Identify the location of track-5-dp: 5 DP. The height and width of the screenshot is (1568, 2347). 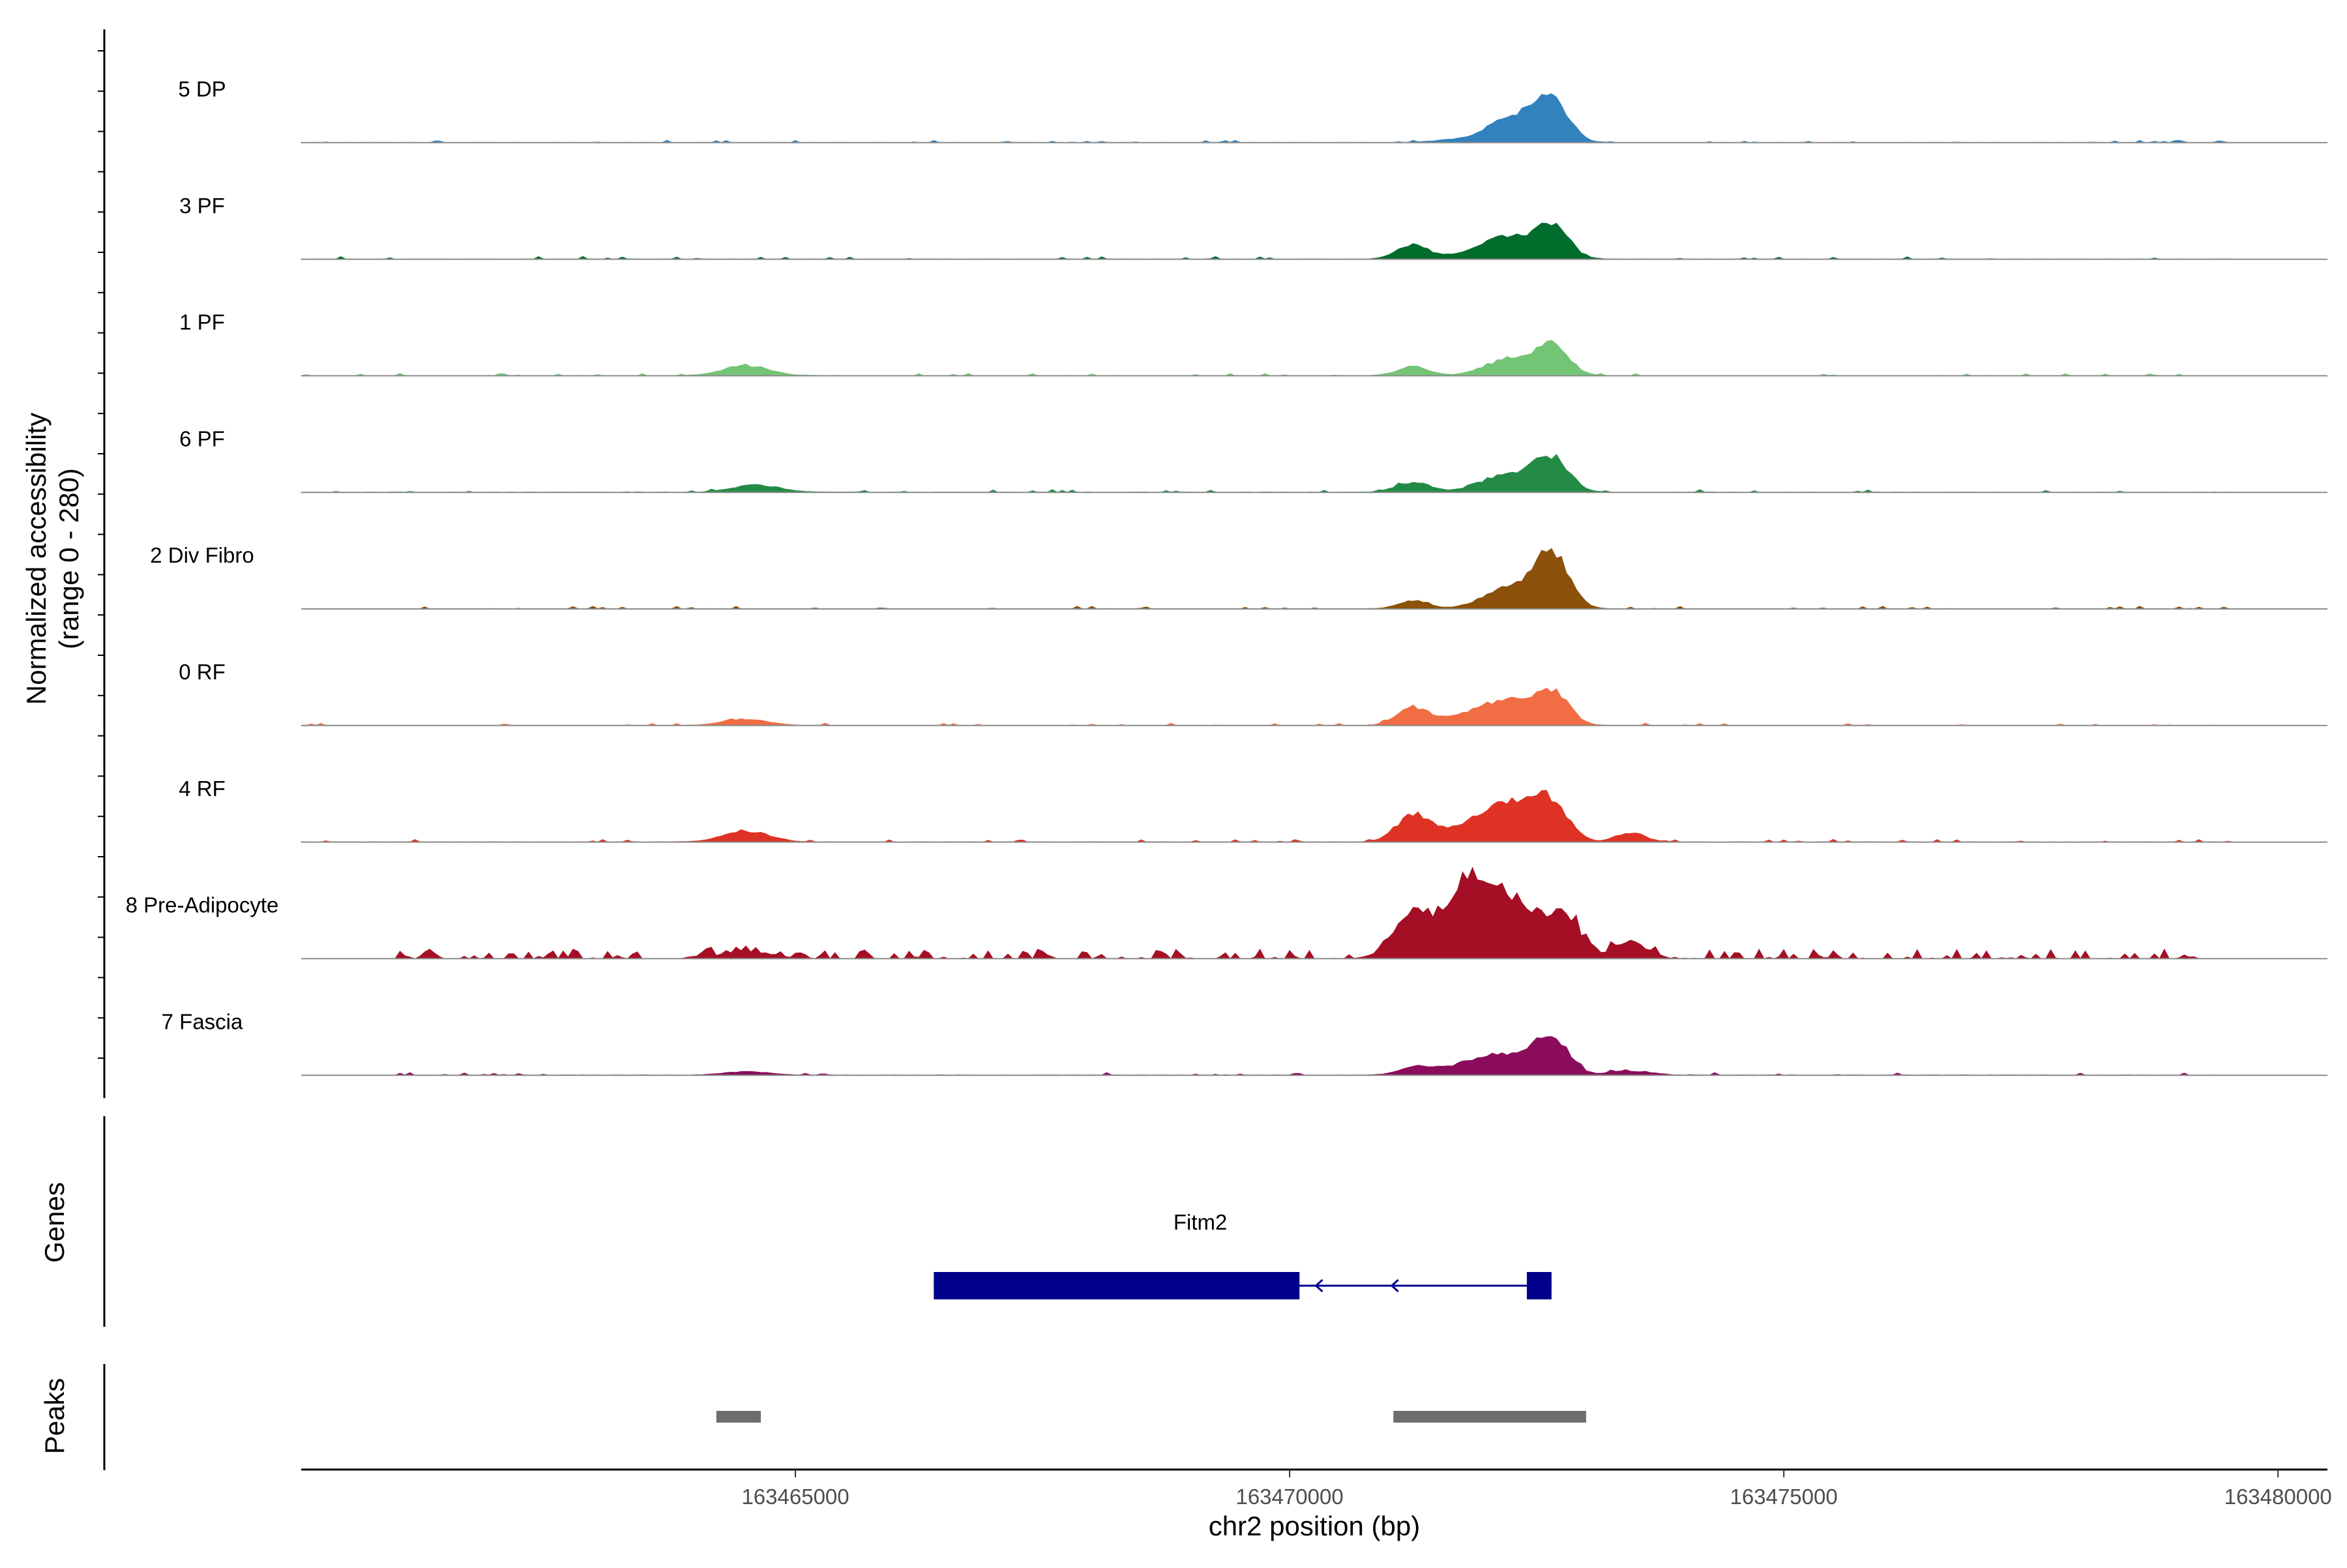
(1252, 110).